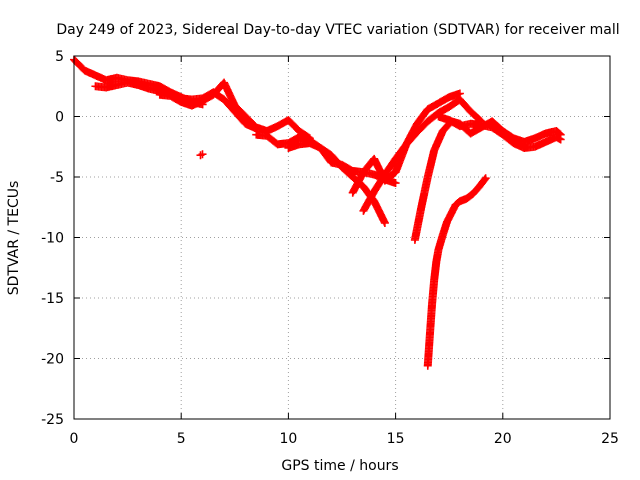 The height and width of the screenshot is (480, 640). I want to click on y-tick-label: -20, so click(52, 360).